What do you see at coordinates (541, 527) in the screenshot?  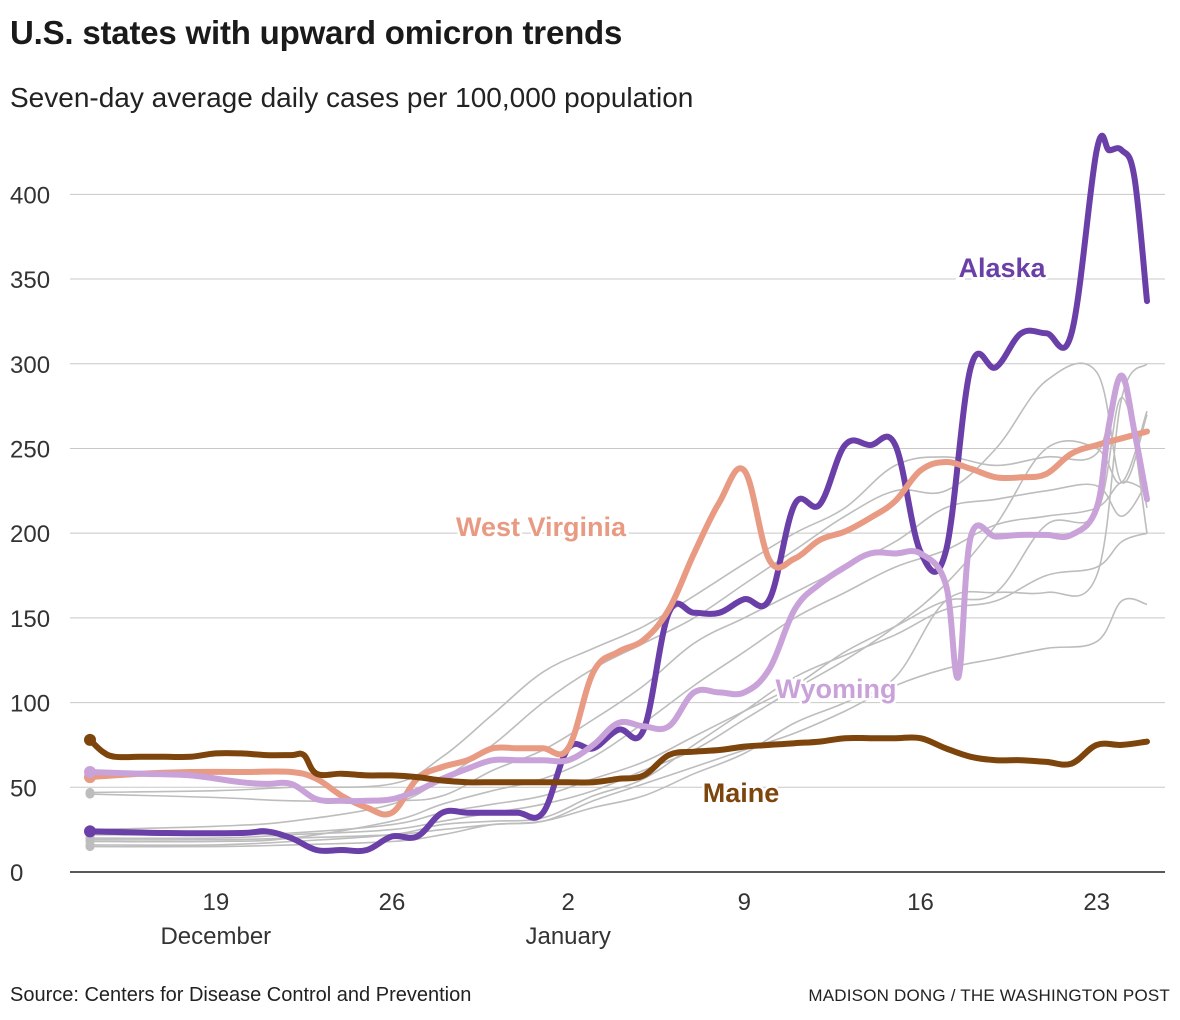 I see `west-virginia-label: West Virginia` at bounding box center [541, 527].